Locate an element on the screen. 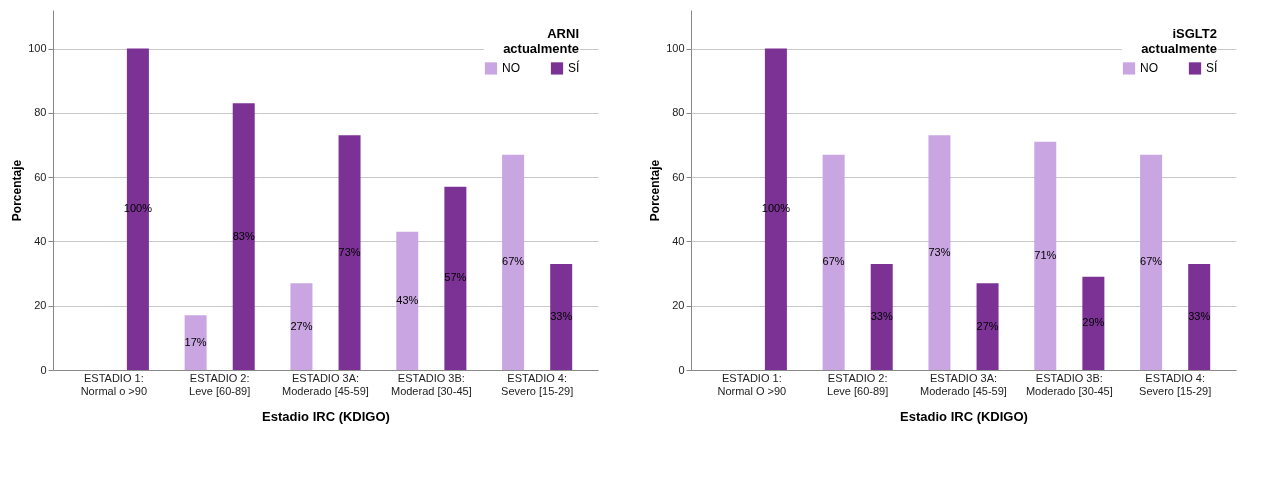 This screenshot has width=1263, height=479. data-label: 57% is located at coordinates (455, 277).